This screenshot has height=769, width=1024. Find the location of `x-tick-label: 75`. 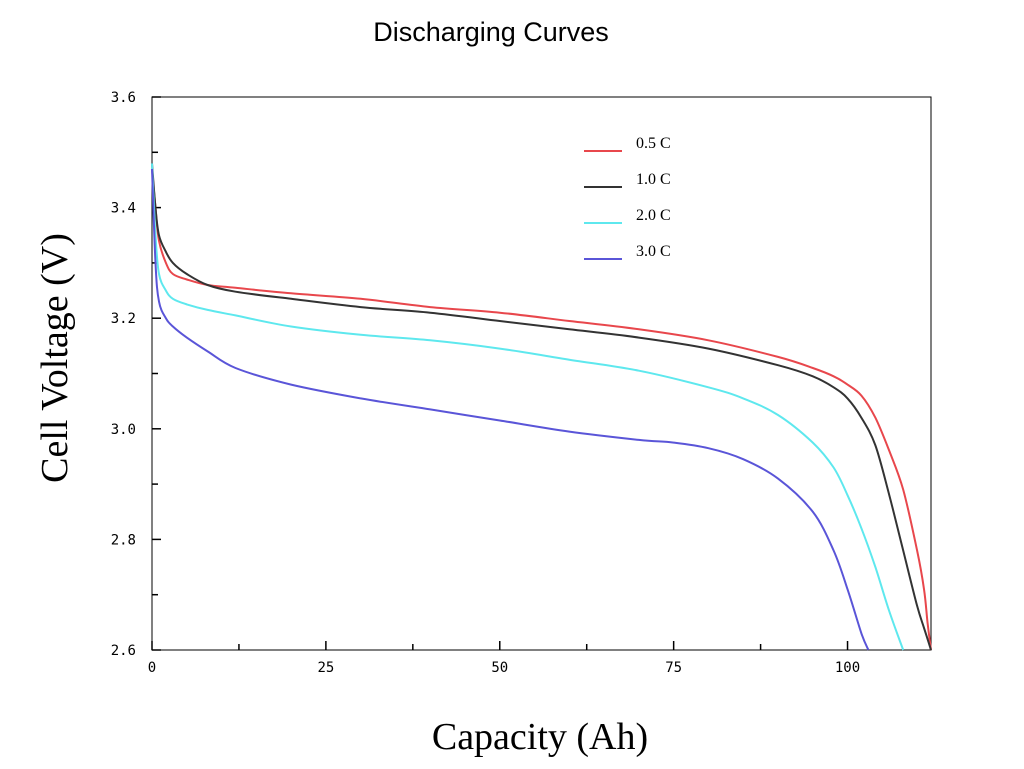

x-tick-label: 75 is located at coordinates (673, 668).